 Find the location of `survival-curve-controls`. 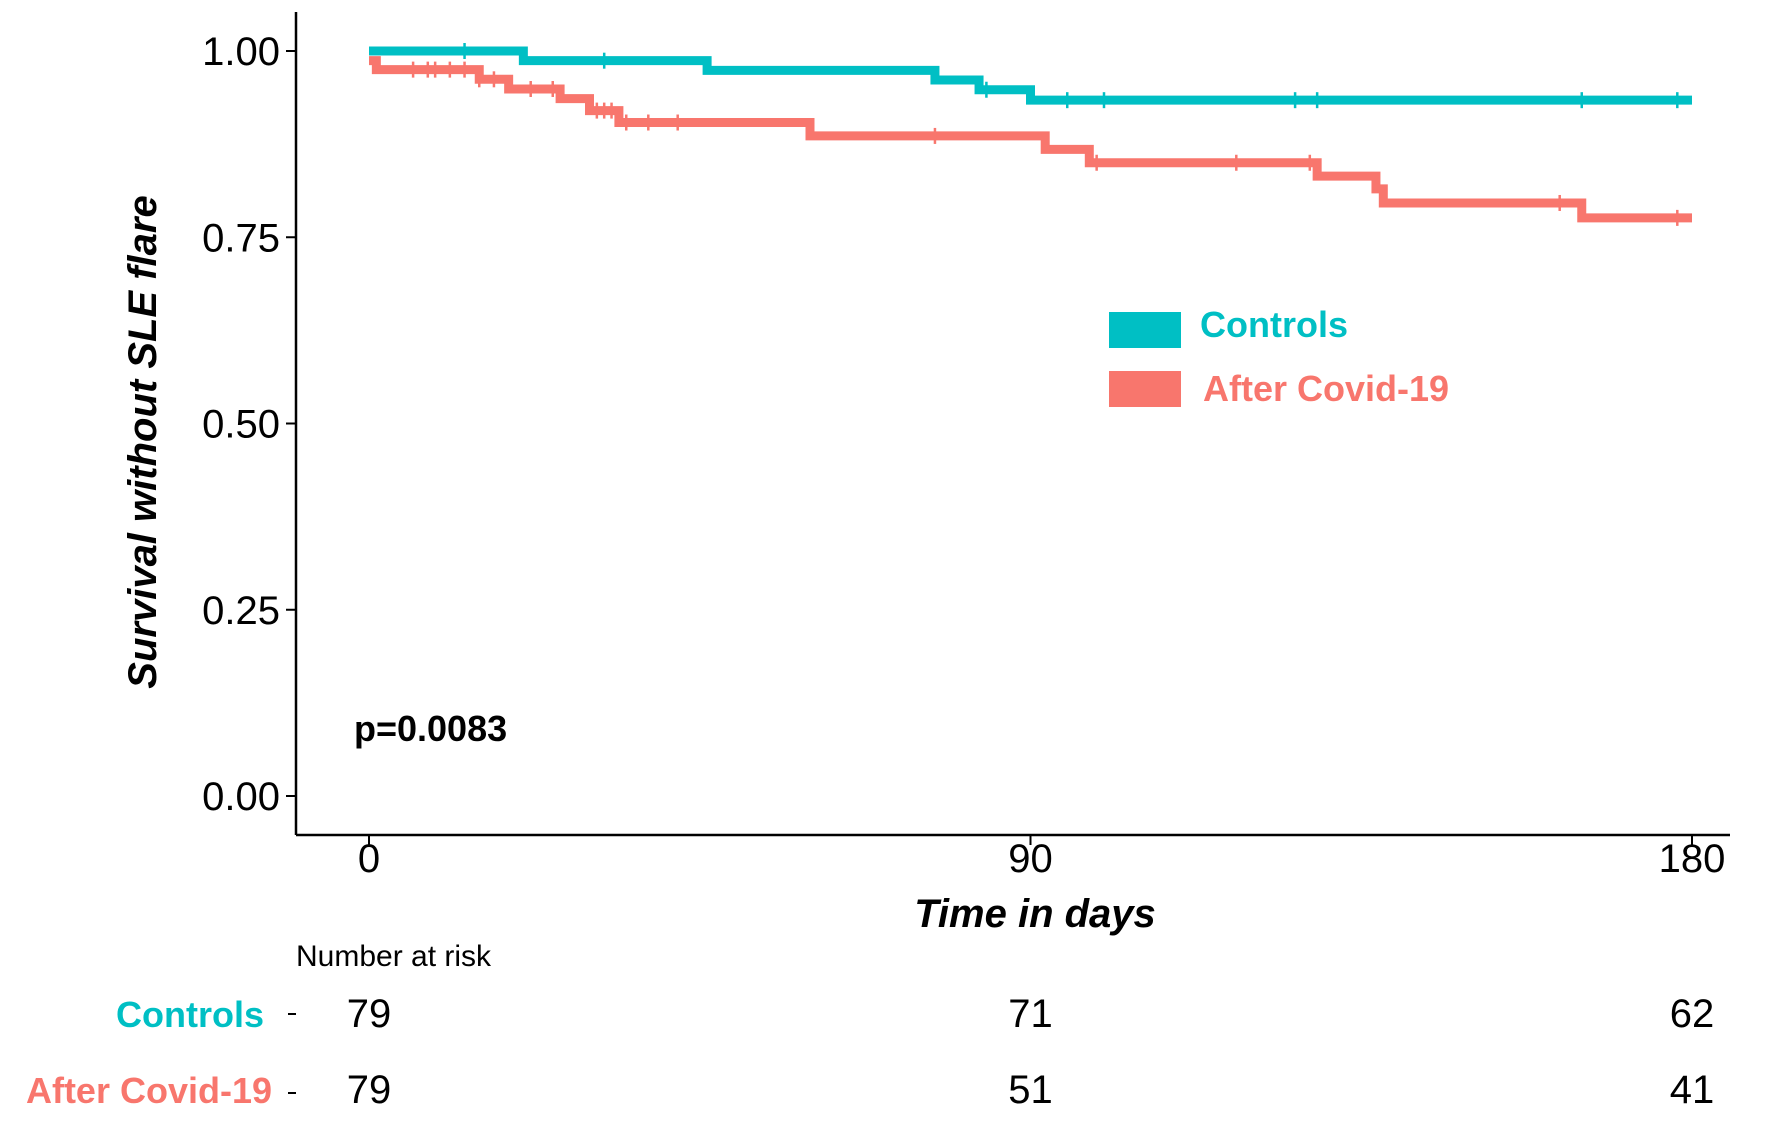

survival-curve-controls is located at coordinates (1030, 75).